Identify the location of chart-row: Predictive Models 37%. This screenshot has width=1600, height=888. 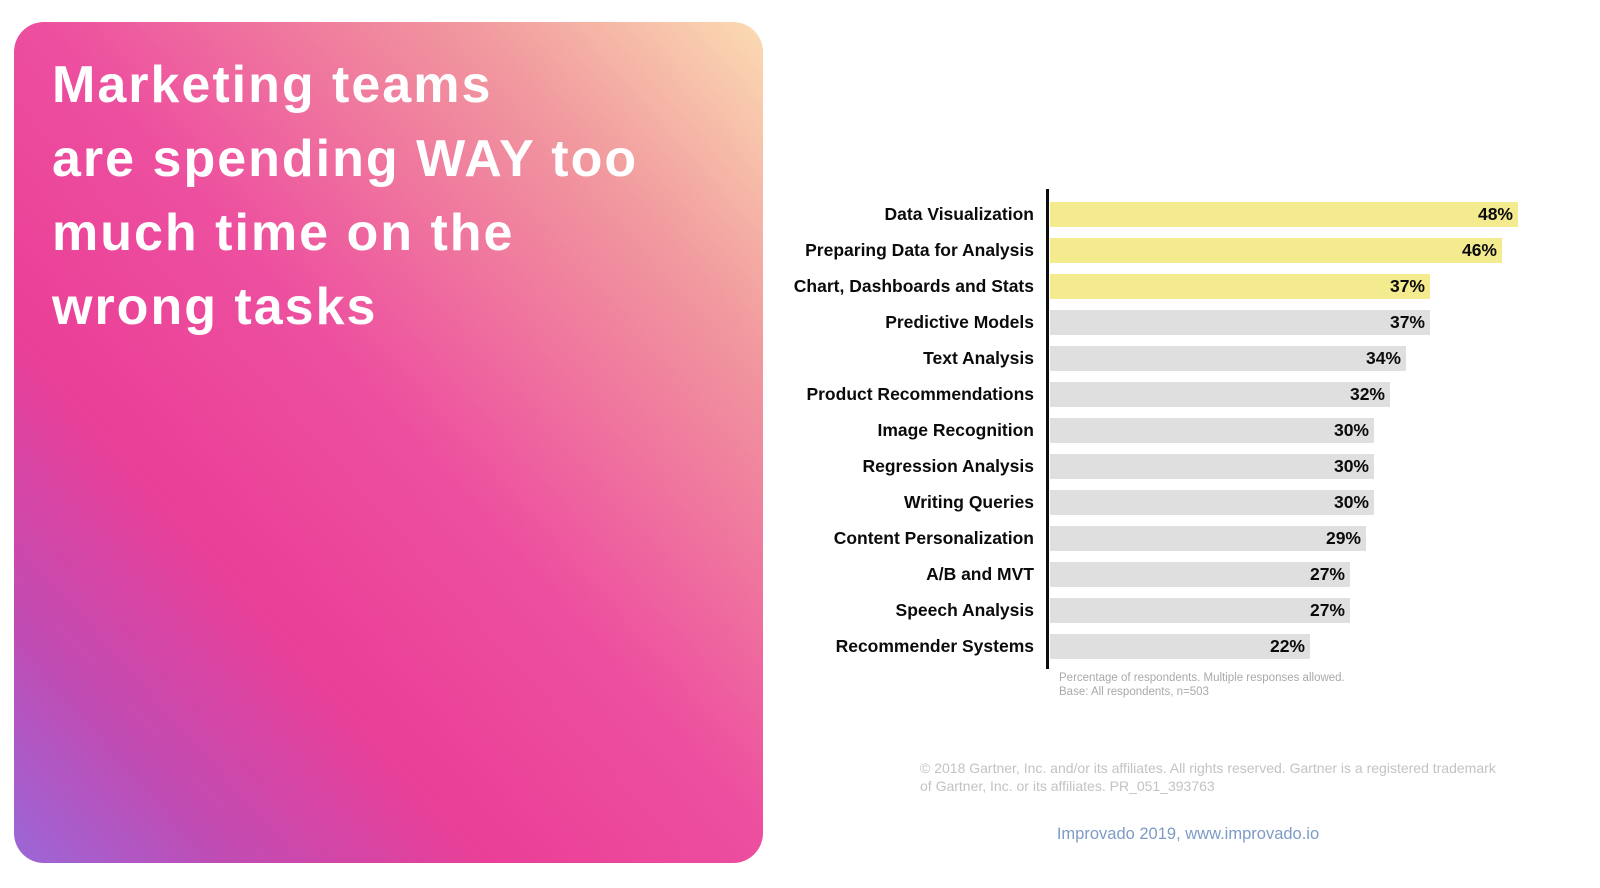
(1143, 322).